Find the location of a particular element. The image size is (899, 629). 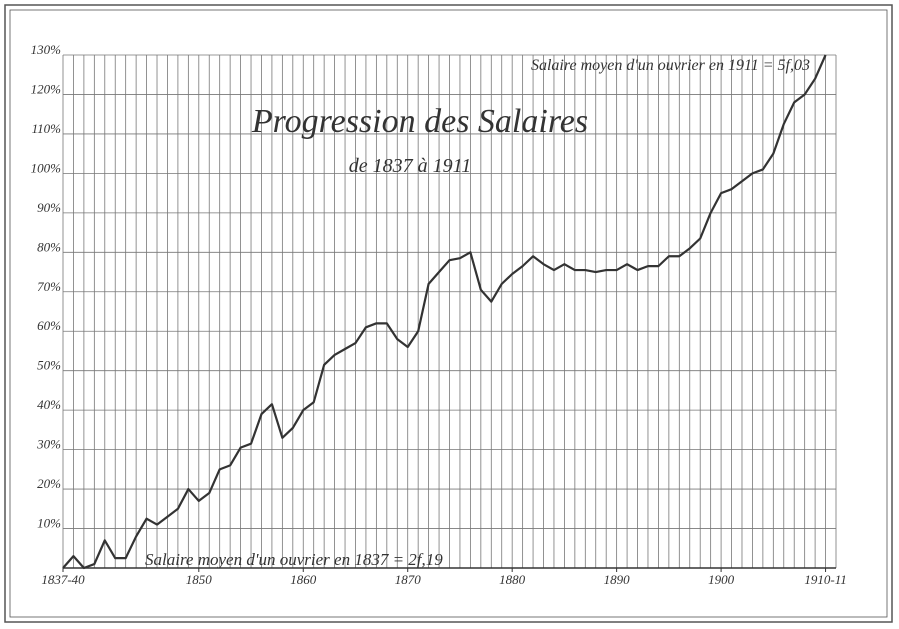

x-tick-label: 1900 is located at coordinates (721, 579).